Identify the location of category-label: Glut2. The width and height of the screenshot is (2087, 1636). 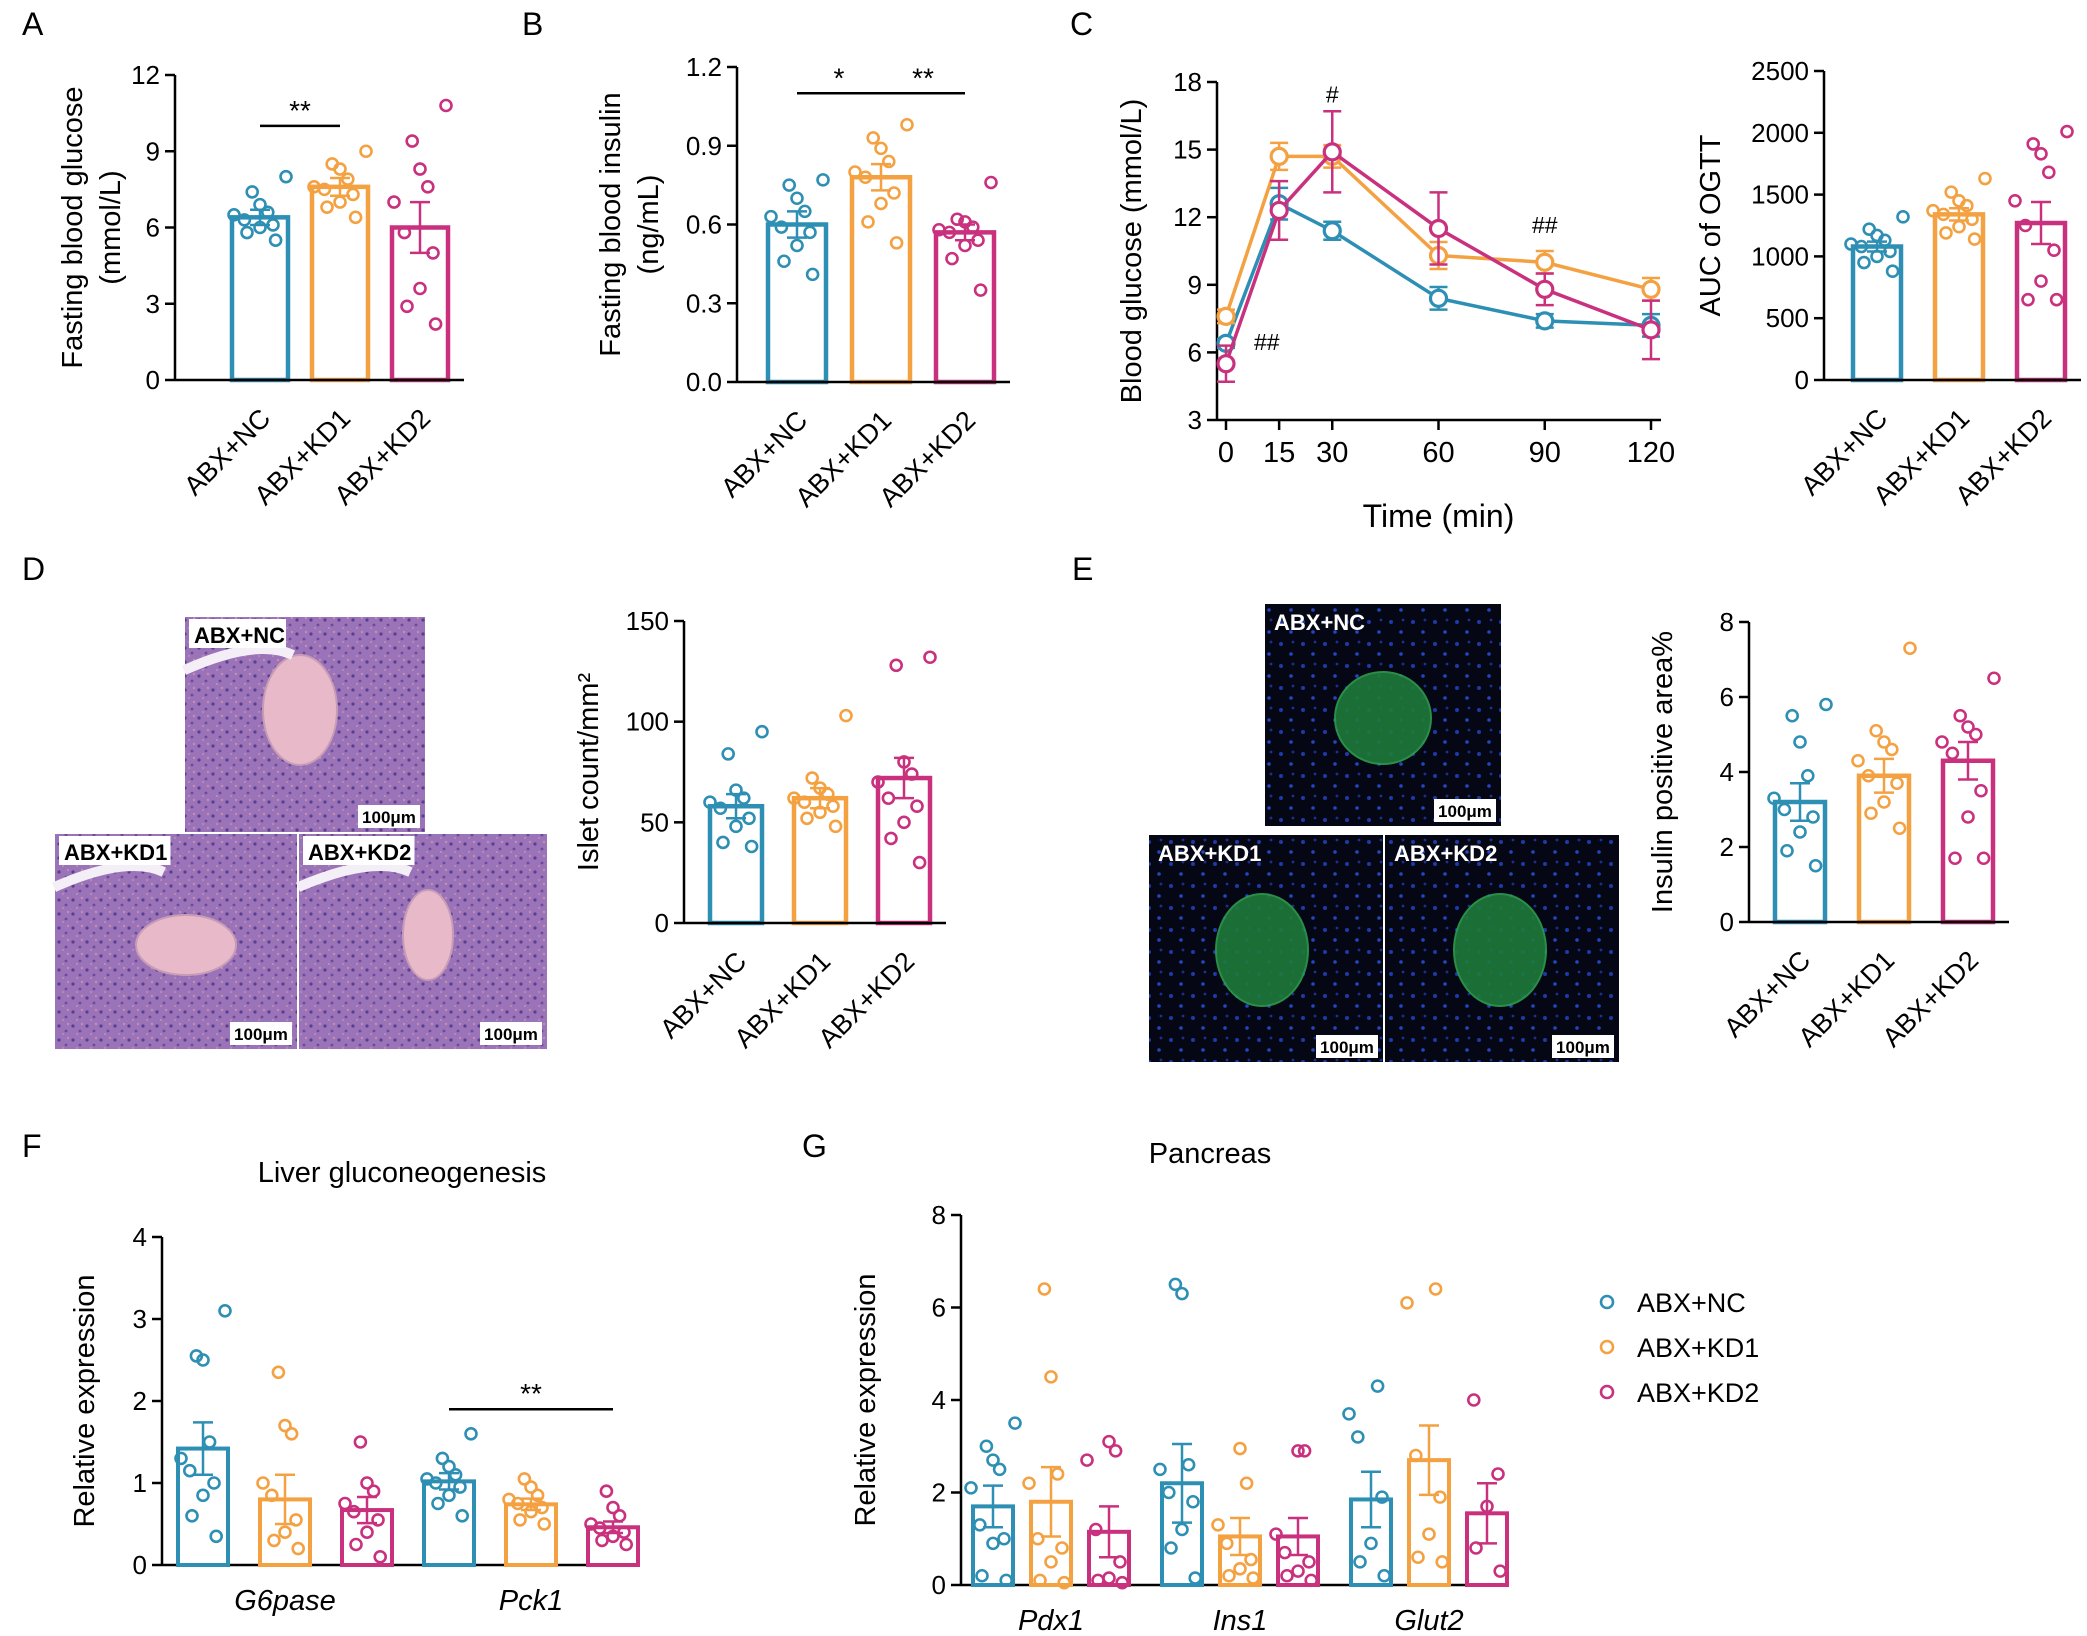
(1428, 1620).